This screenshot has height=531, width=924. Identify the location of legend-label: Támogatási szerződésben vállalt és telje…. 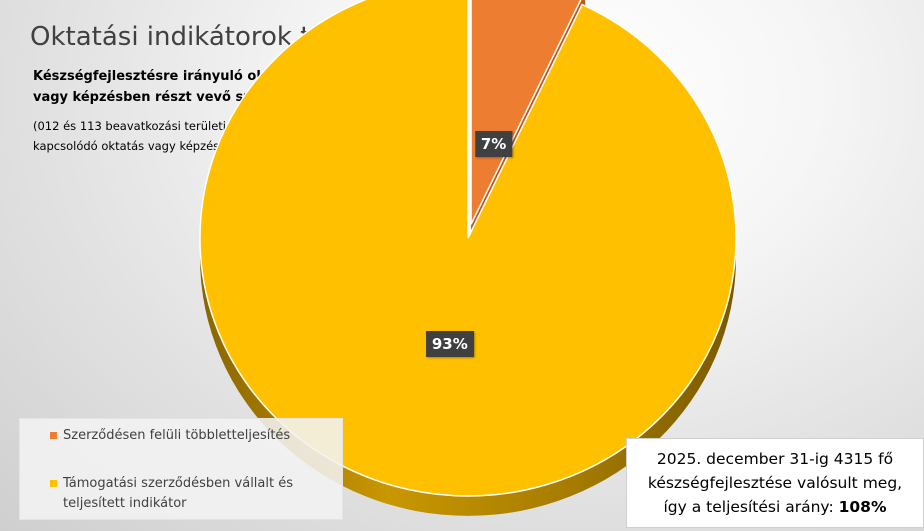
(178, 493).